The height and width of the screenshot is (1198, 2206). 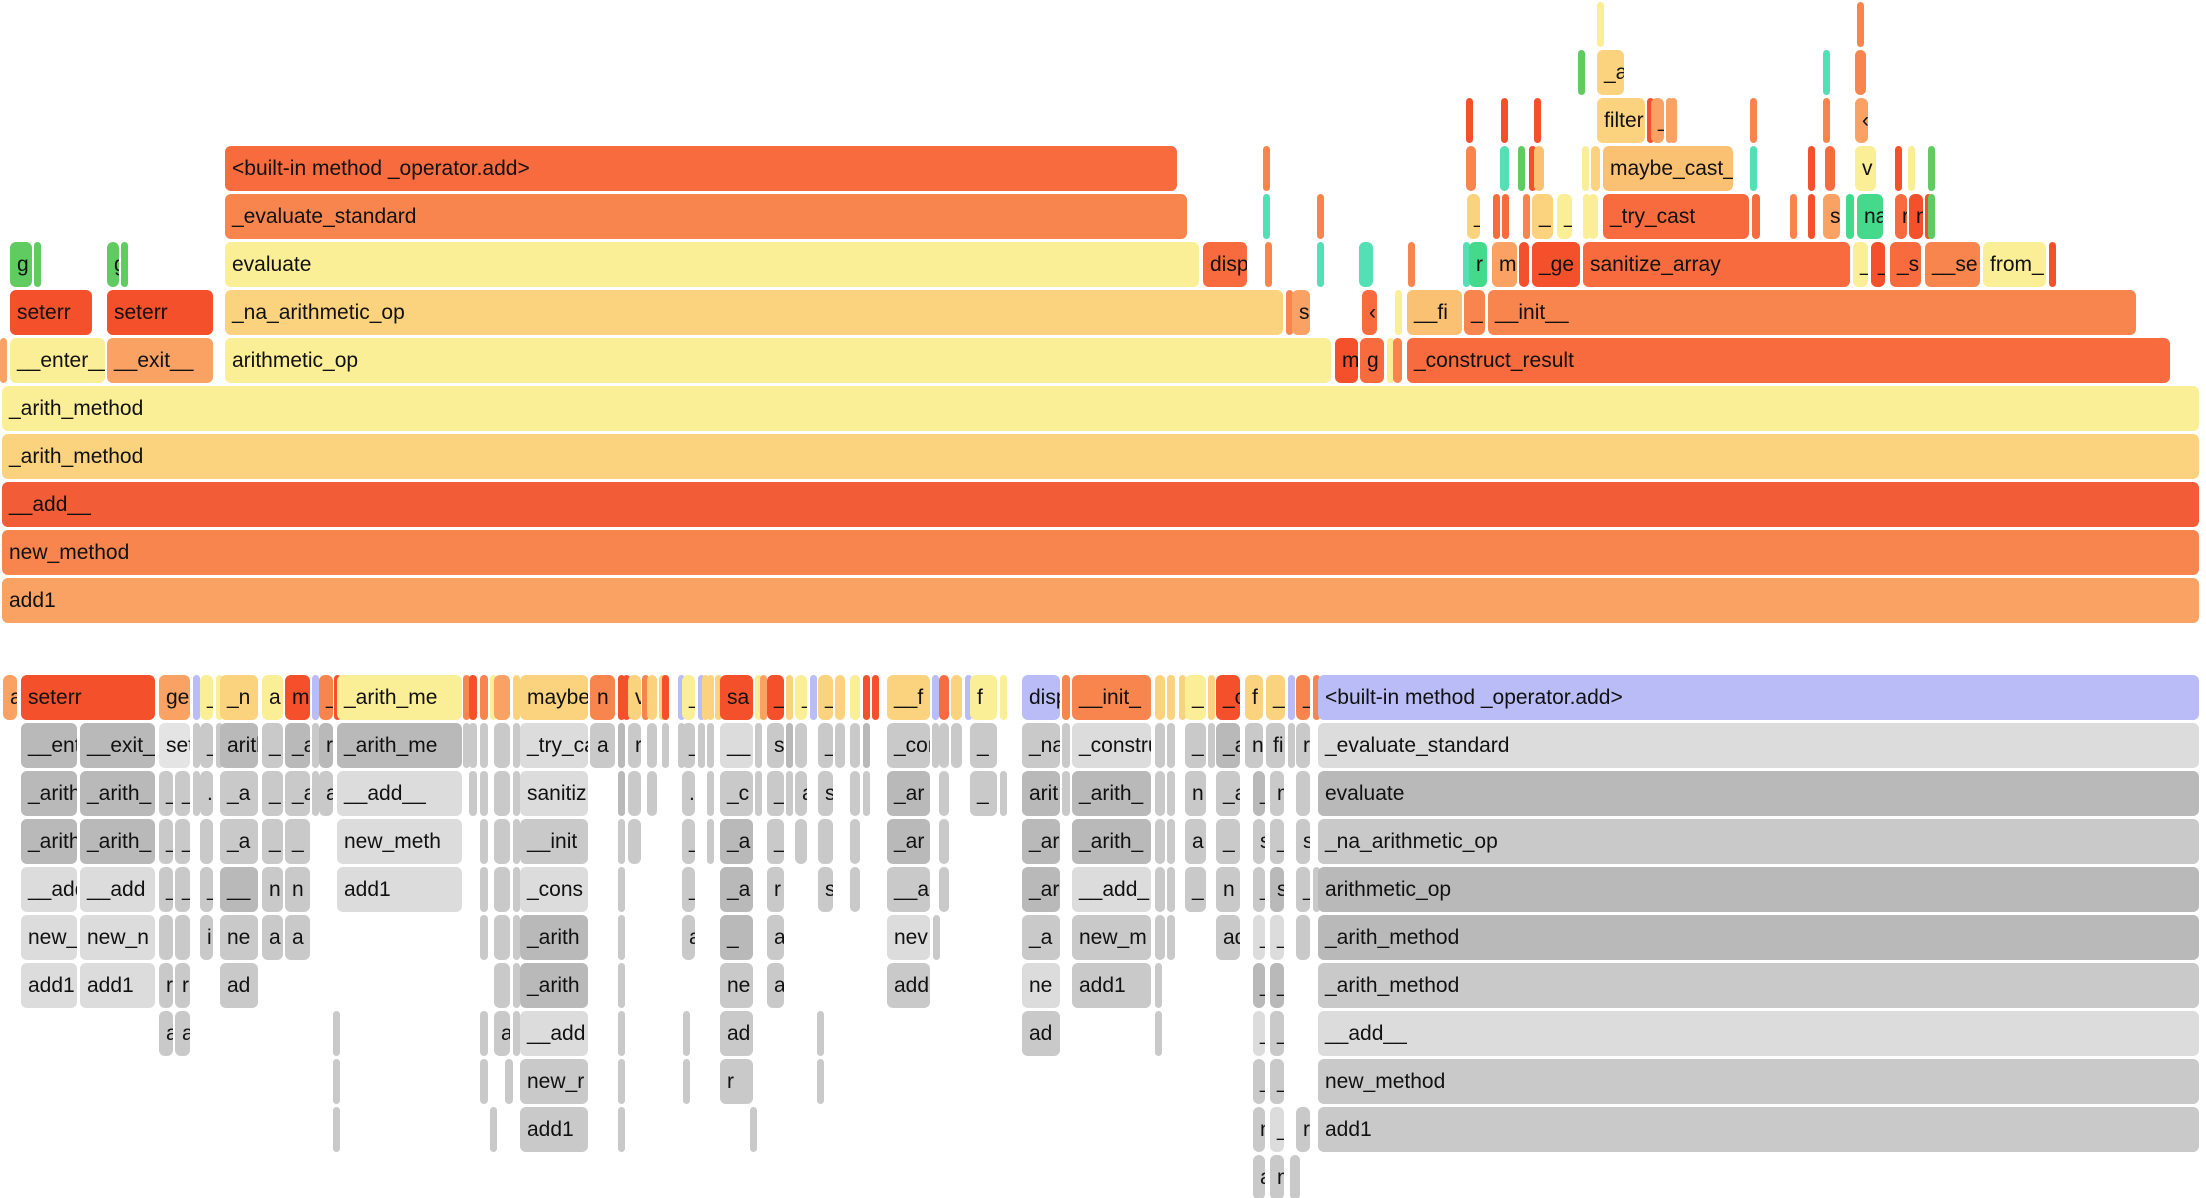 What do you see at coordinates (1758, 1081) in the screenshot?
I see `frame-bar: new_method` at bounding box center [1758, 1081].